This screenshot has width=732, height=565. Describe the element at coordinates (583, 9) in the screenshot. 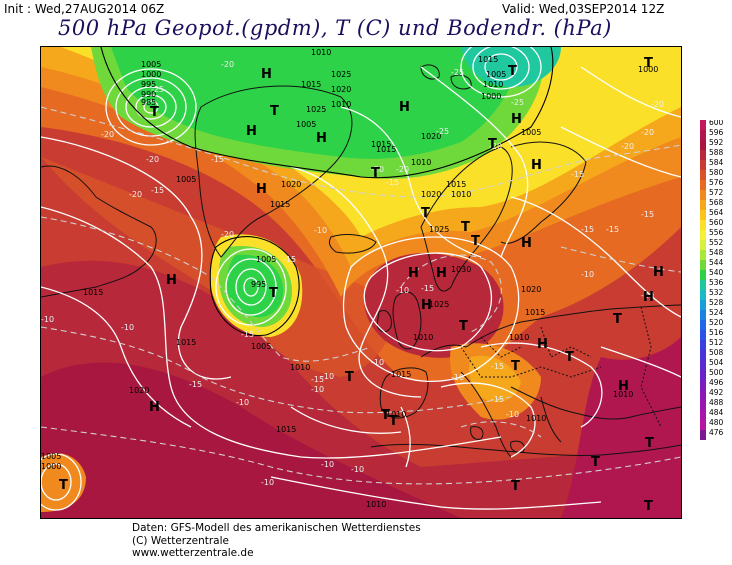

I see `valid-label: Valid: Wed,03SEP2014 12Z` at that location.